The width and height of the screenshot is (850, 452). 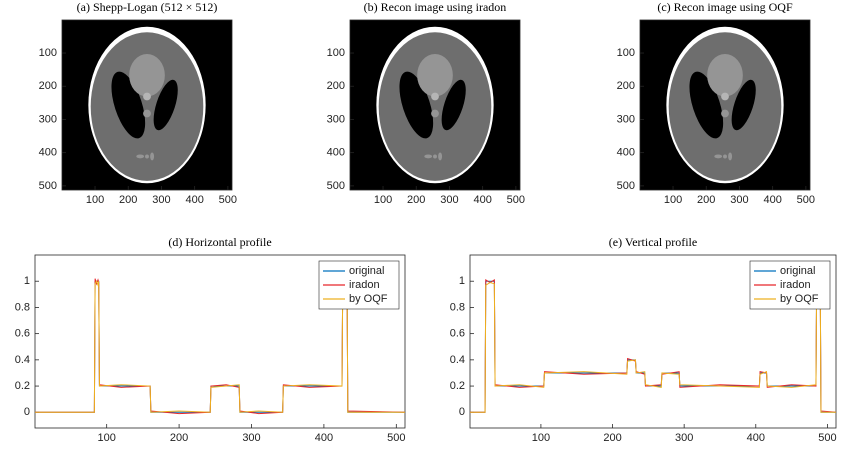 I want to click on chart-title: (b) Recon image using iradon, so click(x=435, y=7).